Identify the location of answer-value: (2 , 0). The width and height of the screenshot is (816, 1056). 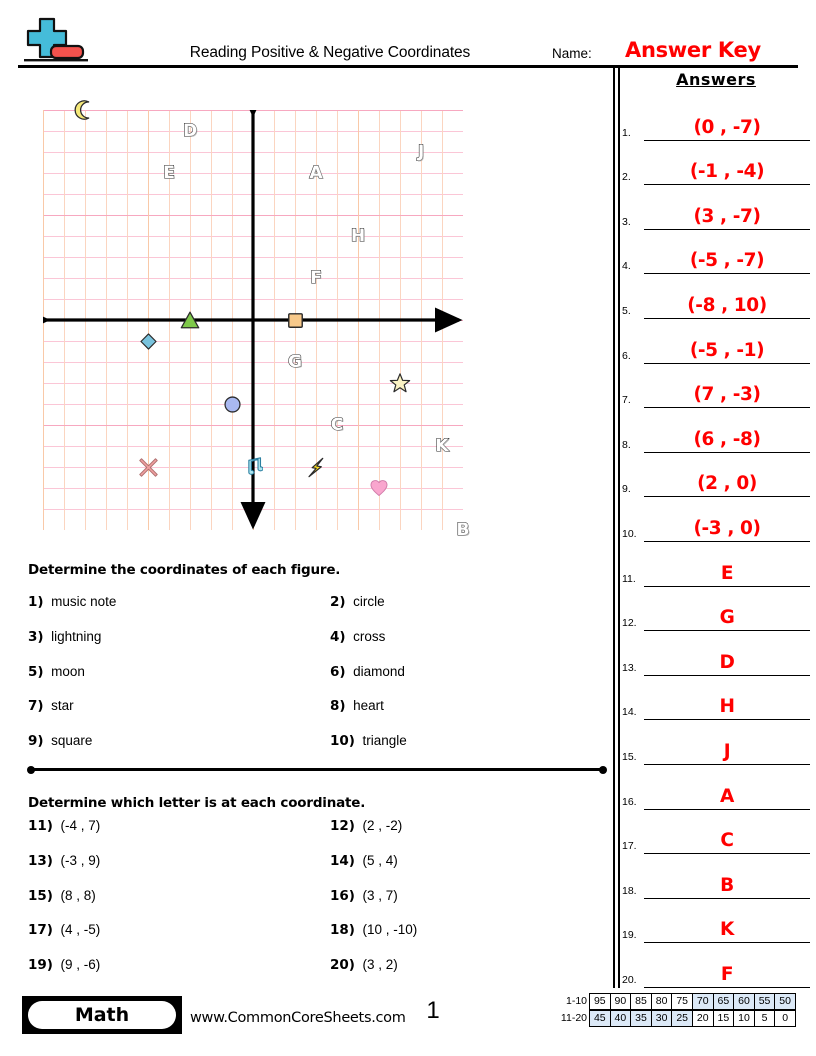
(727, 484).